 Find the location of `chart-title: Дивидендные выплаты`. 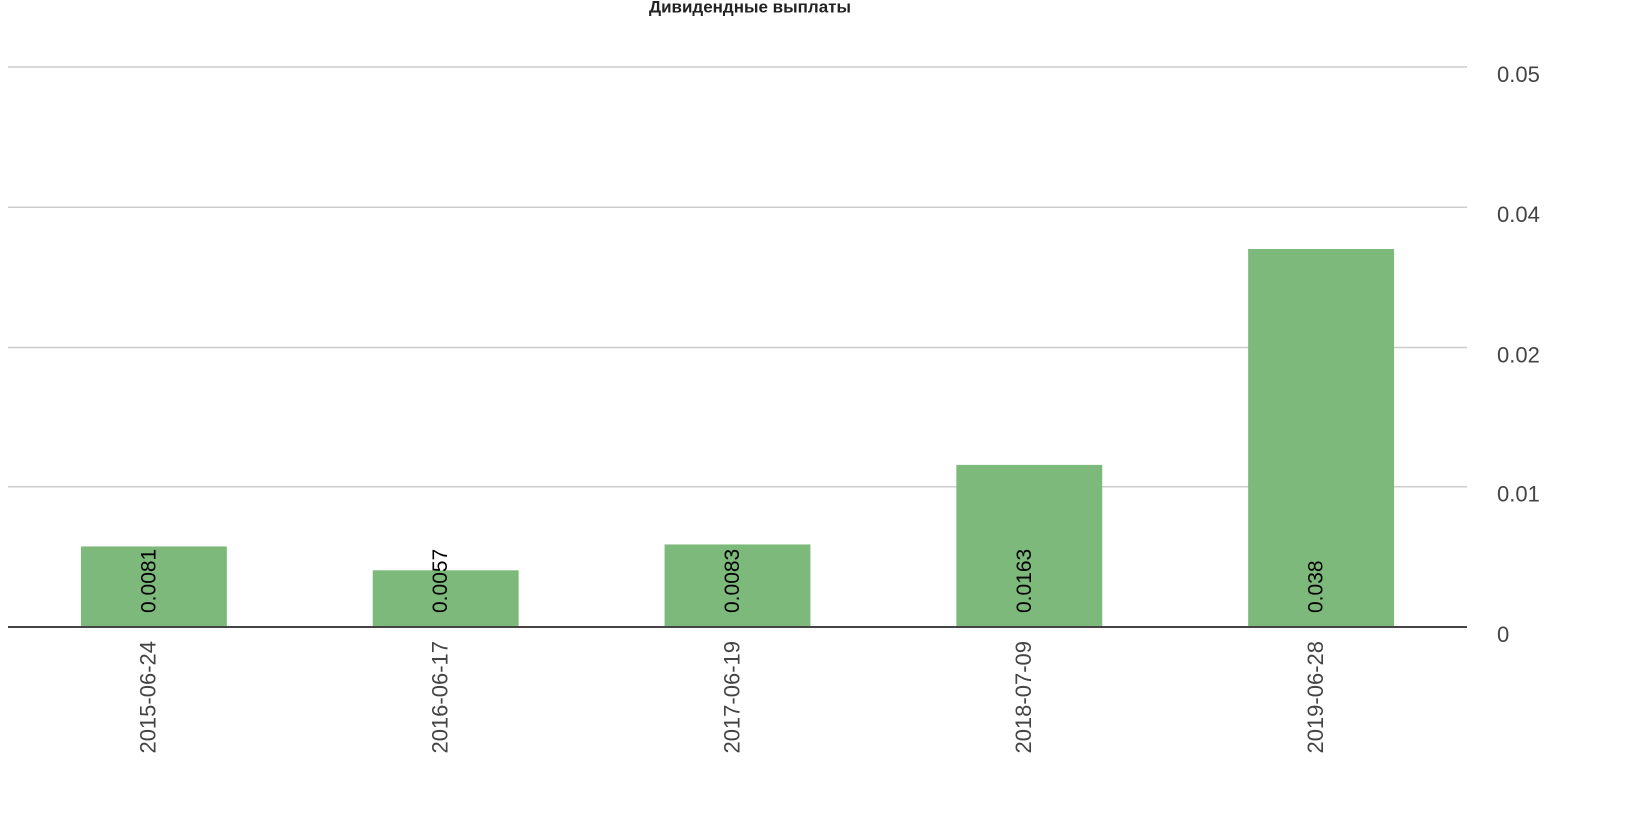

chart-title: Дивидендные выплаты is located at coordinates (750, 8).